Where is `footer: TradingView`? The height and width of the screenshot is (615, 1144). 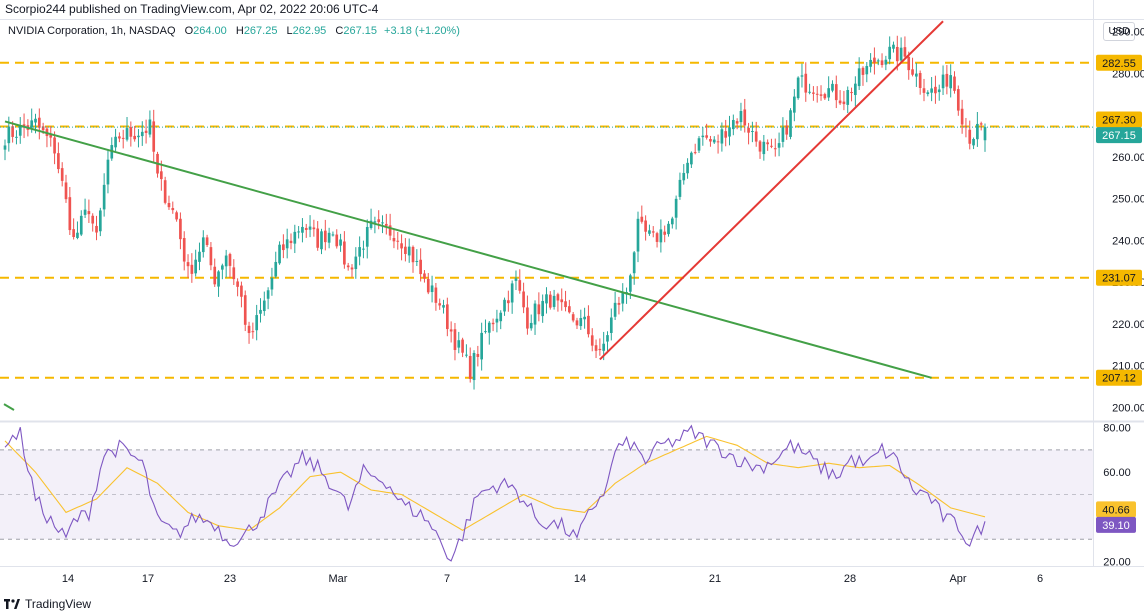
footer: TradingView is located at coordinates (47, 604).